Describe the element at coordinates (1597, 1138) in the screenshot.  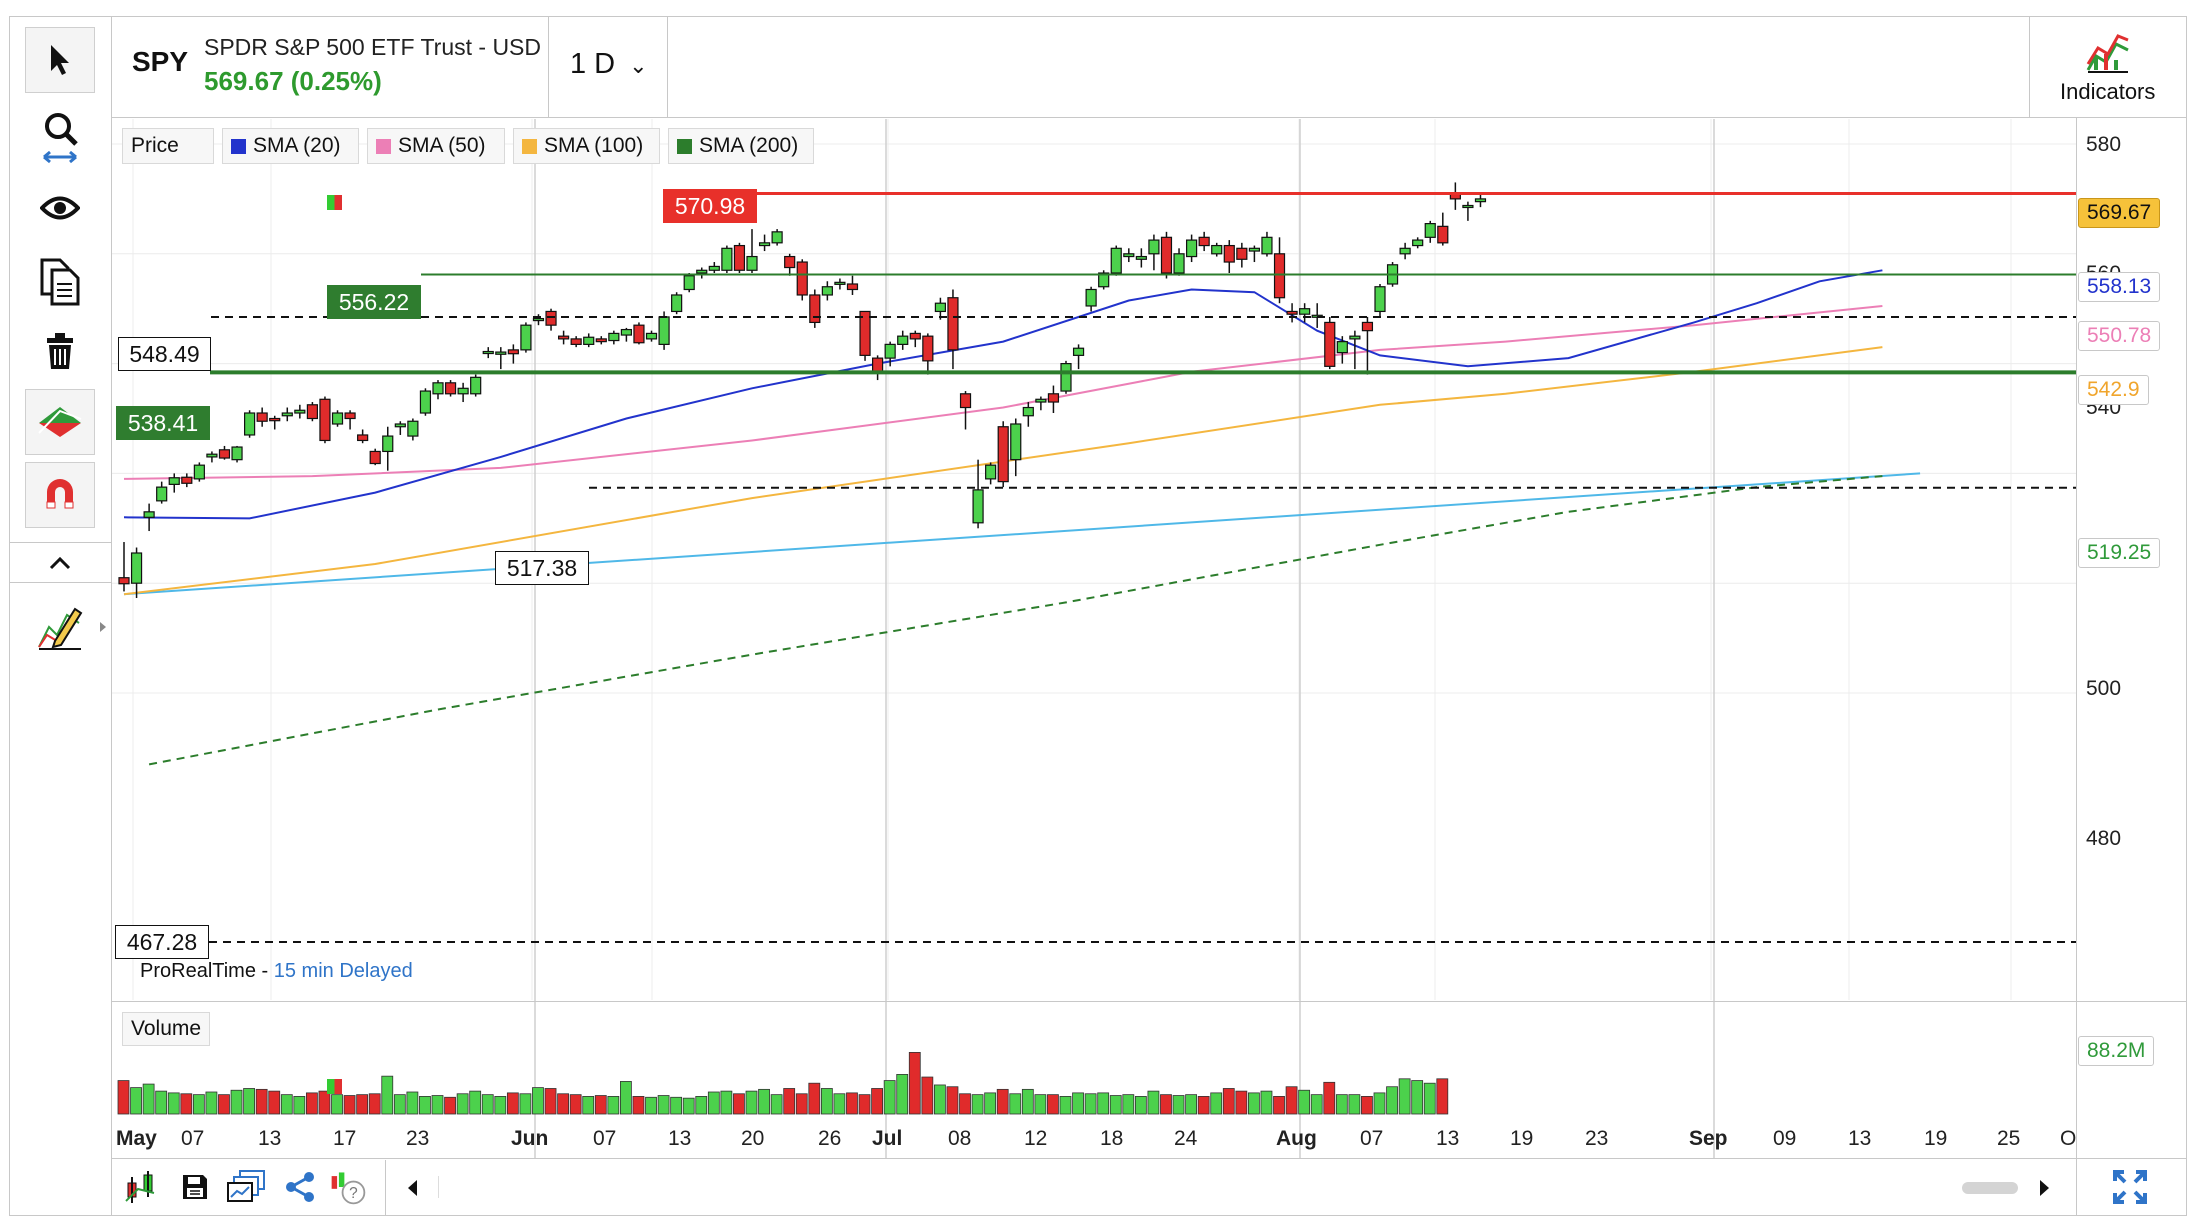
I see `x-tick-19: 23` at that location.